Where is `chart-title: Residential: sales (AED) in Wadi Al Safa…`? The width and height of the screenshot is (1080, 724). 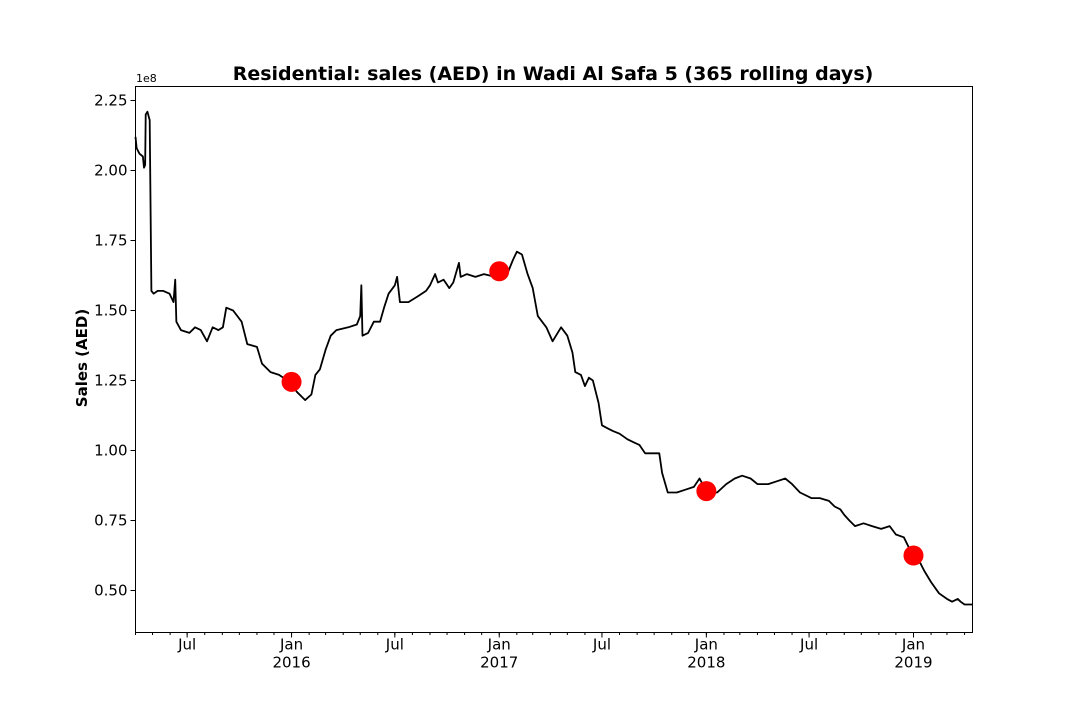
chart-title: Residential: sales (AED) in Wadi Al Safa… is located at coordinates (553, 74).